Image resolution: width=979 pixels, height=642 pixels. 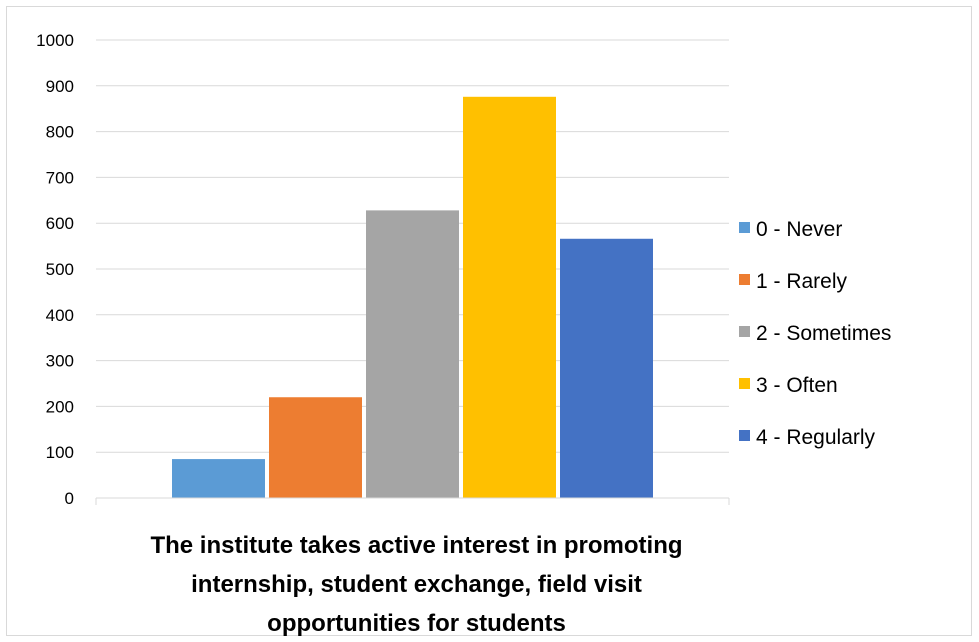 I want to click on bar-3-often, so click(x=509, y=297).